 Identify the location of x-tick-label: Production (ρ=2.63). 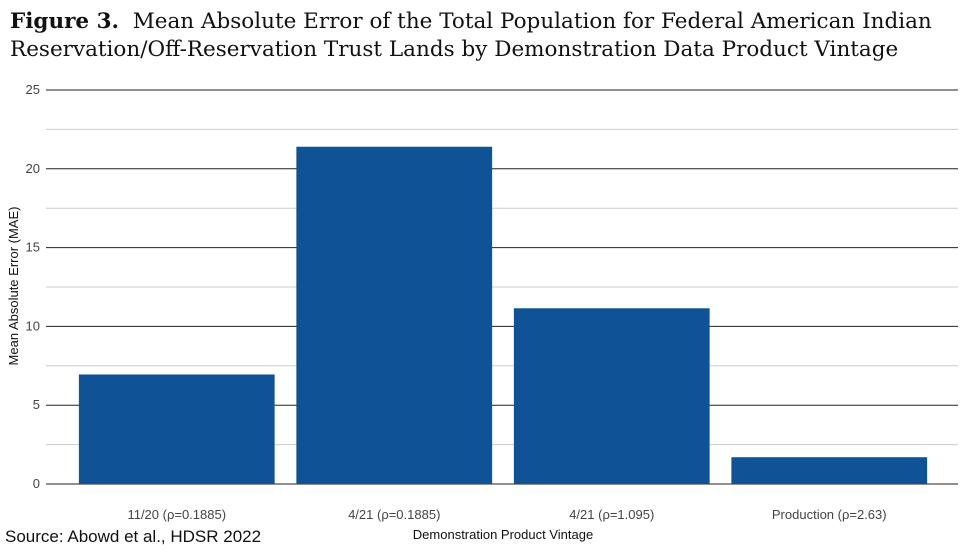
(829, 514).